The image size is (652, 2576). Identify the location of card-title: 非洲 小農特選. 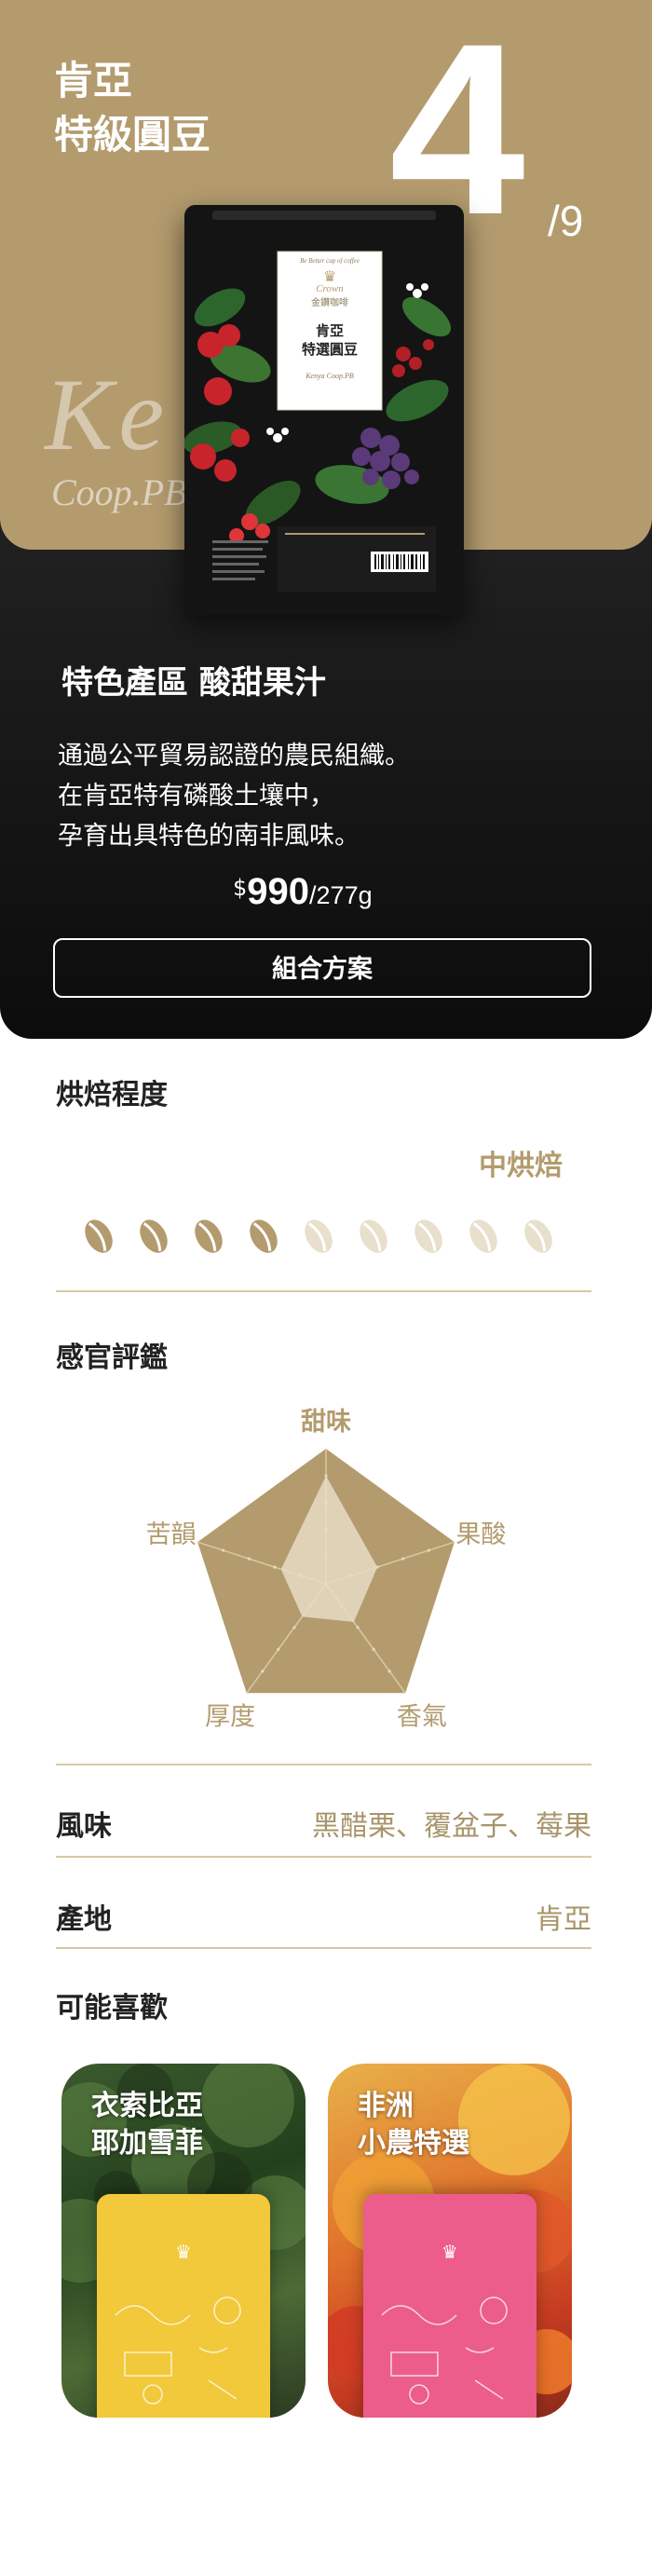
(413, 2125).